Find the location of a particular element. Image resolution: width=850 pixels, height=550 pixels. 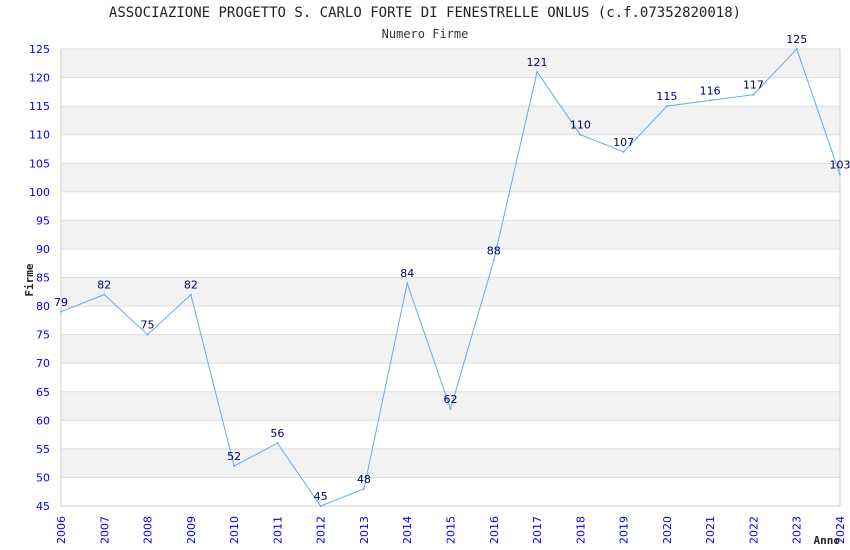

x-tick-label: 2012 is located at coordinates (321, 530).